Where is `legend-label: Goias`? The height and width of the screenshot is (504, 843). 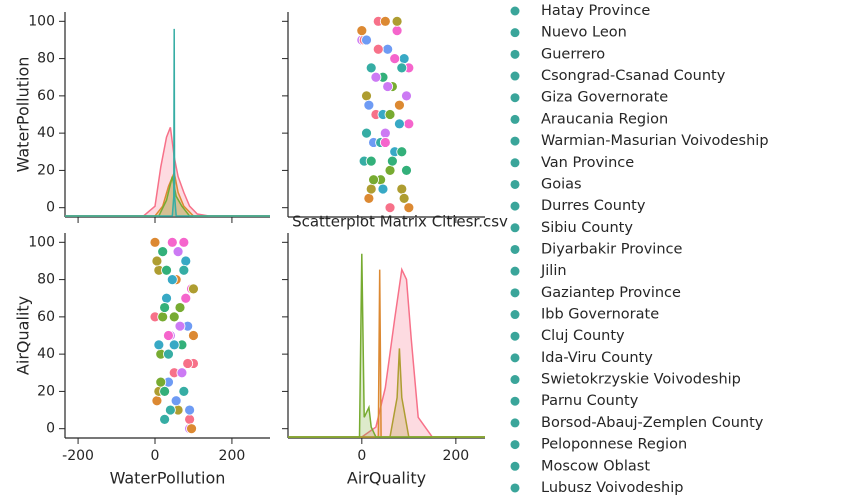
legend-label: Goias is located at coordinates (561, 184).